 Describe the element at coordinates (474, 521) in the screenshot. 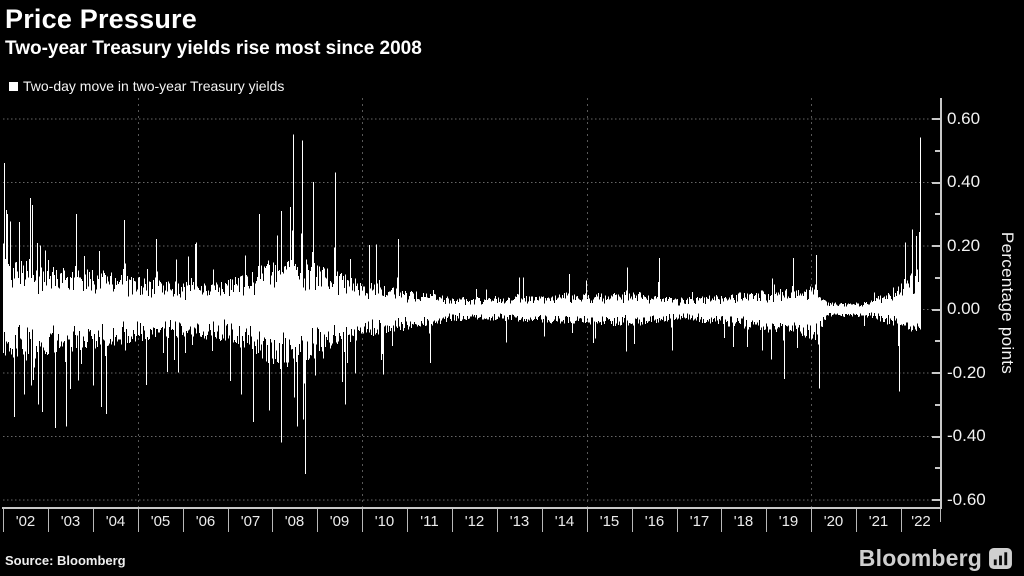

I see `x-tick-label: '12` at that location.